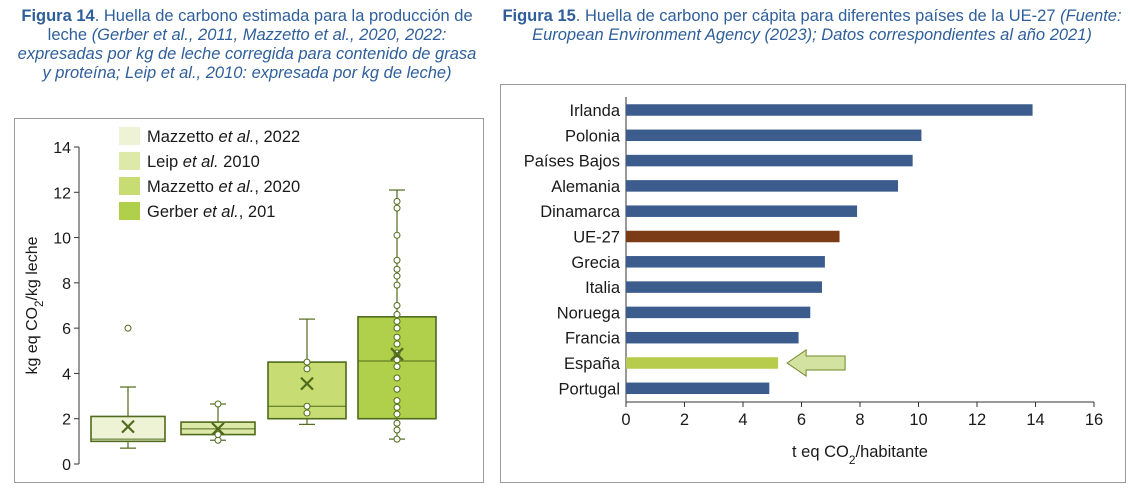 The height and width of the screenshot is (490, 1132). I want to click on category-label: Irlanda, so click(595, 111).